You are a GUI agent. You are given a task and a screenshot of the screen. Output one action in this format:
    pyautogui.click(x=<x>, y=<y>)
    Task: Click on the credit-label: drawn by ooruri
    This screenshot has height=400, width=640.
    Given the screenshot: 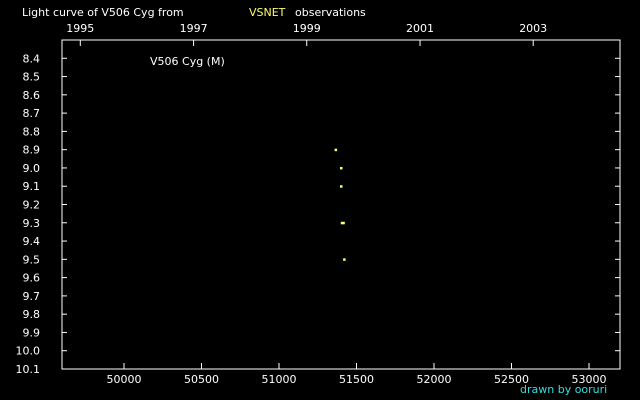 What is the action you would take?
    pyautogui.click(x=563, y=389)
    